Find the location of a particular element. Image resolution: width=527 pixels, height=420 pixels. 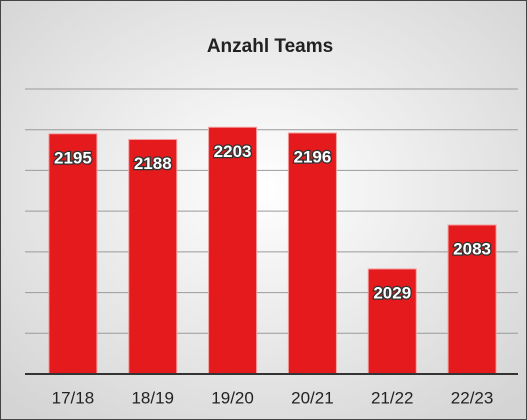

x-tick-label: 22/23 is located at coordinates (472, 397).